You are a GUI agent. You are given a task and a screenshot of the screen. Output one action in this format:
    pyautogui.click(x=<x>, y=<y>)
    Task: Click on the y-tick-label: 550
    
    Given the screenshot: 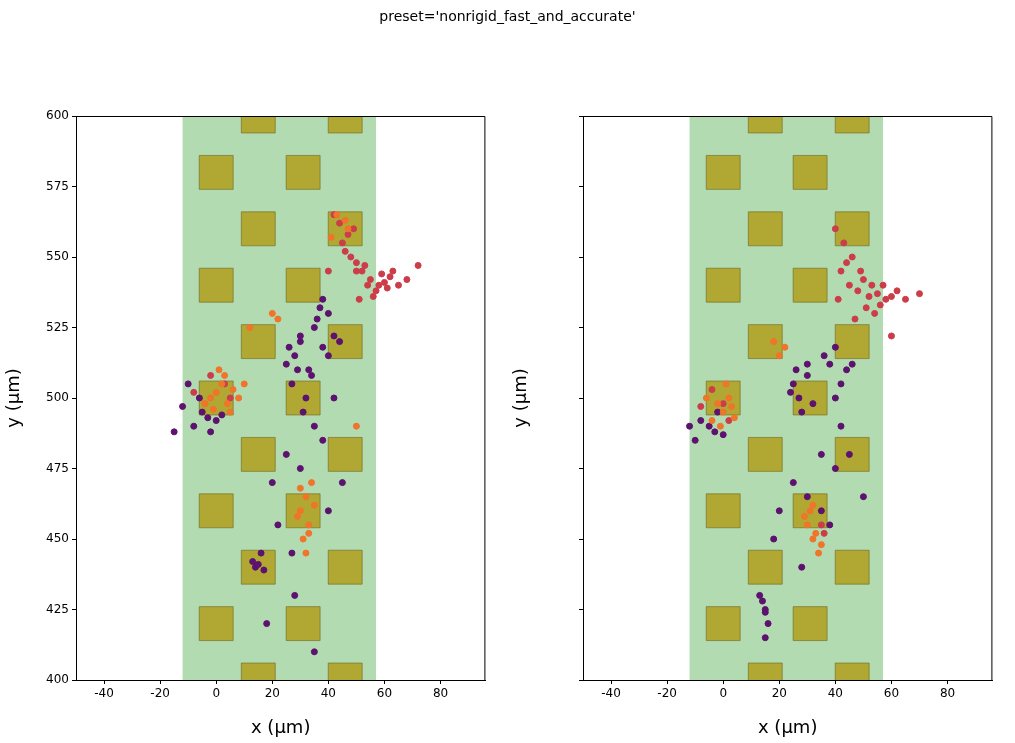 What is the action you would take?
    pyautogui.click(x=57, y=256)
    